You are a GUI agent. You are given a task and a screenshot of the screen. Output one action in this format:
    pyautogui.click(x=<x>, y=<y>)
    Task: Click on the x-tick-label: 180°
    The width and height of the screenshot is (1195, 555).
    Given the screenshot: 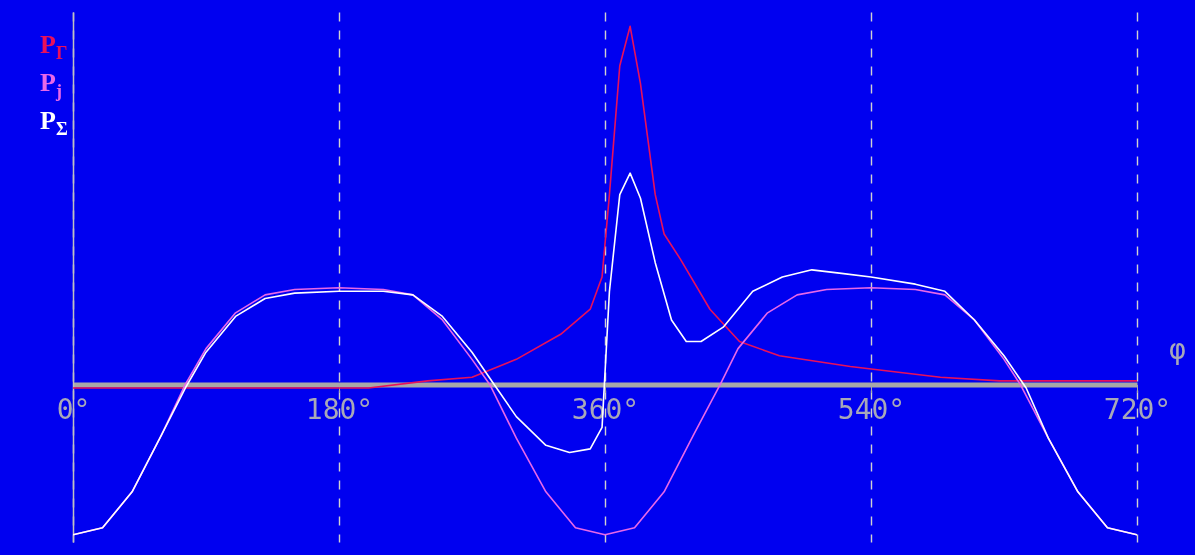 What is the action you would take?
    pyautogui.click(x=339, y=409)
    